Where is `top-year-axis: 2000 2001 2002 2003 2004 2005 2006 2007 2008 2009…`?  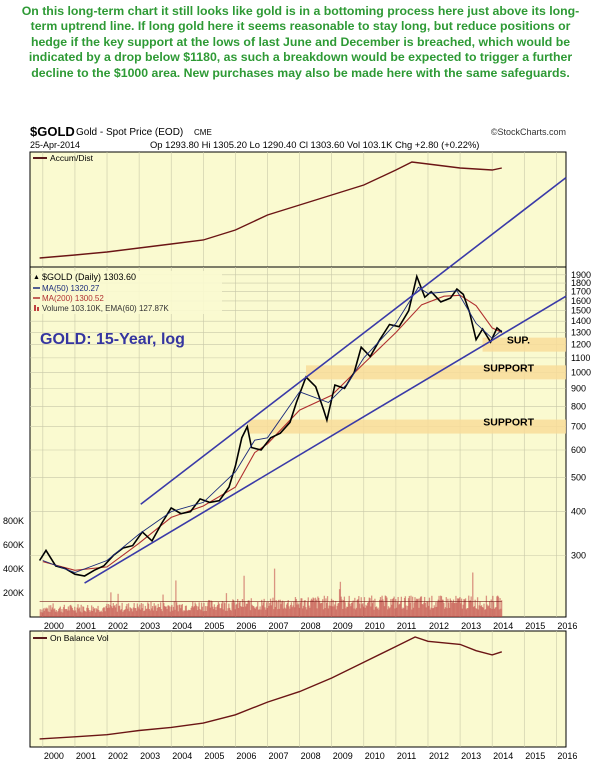
top-year-axis: 2000 2001 2002 2003 2004 2005 2006 2007 2008 2009… is located at coordinates (311, 626).